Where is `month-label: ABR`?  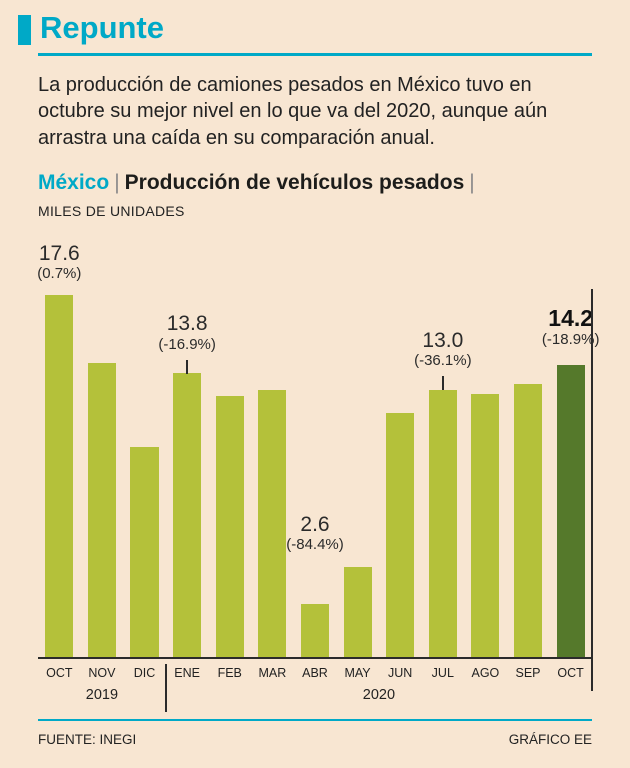 month-label: ABR is located at coordinates (315, 673).